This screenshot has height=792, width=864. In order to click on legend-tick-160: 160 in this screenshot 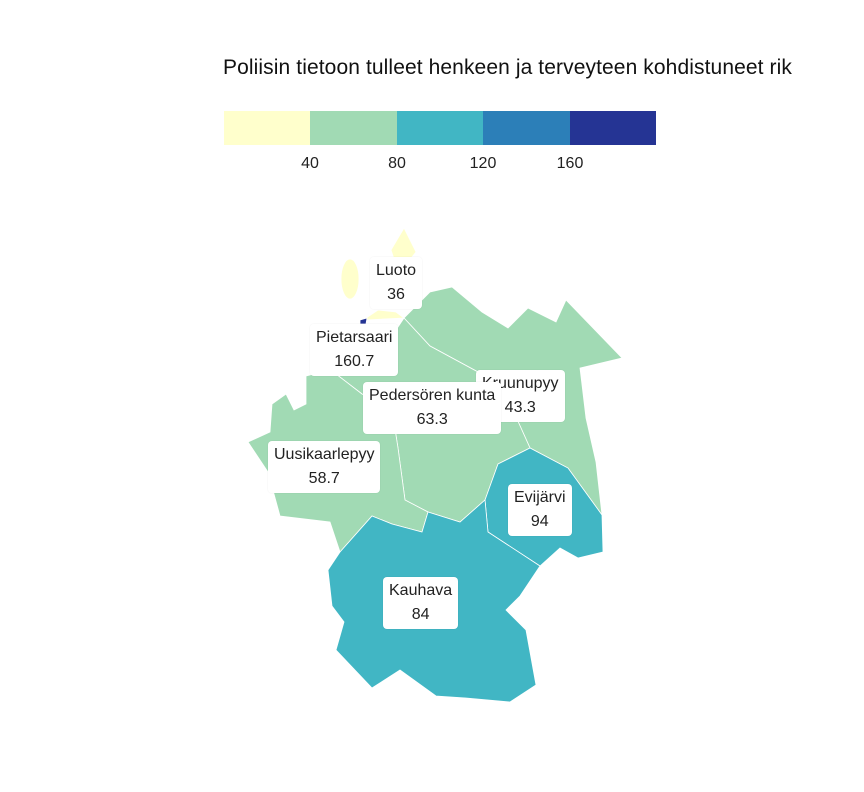, I will do `click(570, 163)`.